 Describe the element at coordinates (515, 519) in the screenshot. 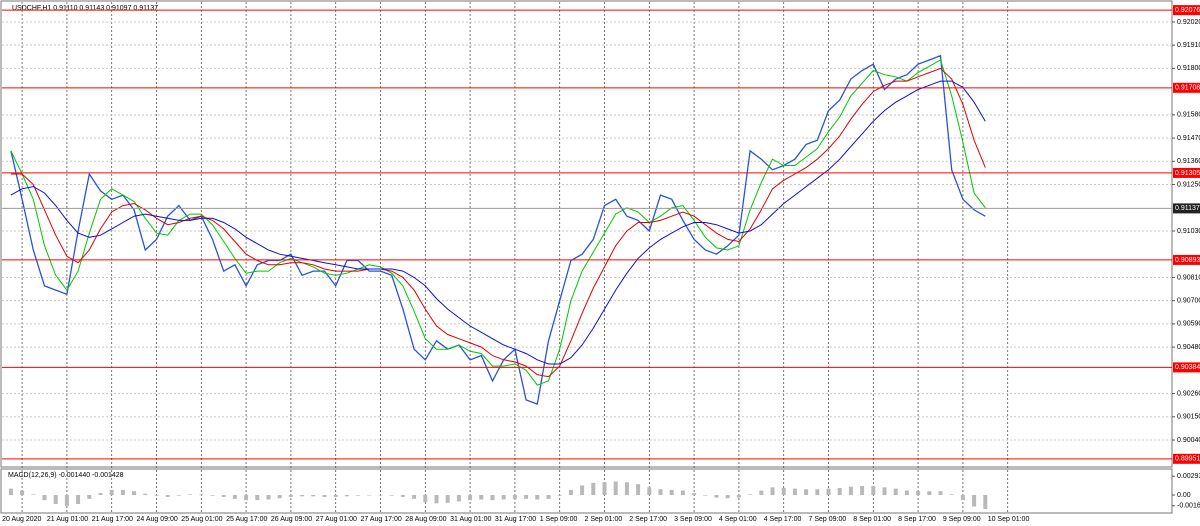

I see `x-tick-label: 31 Aug 17:00` at that location.